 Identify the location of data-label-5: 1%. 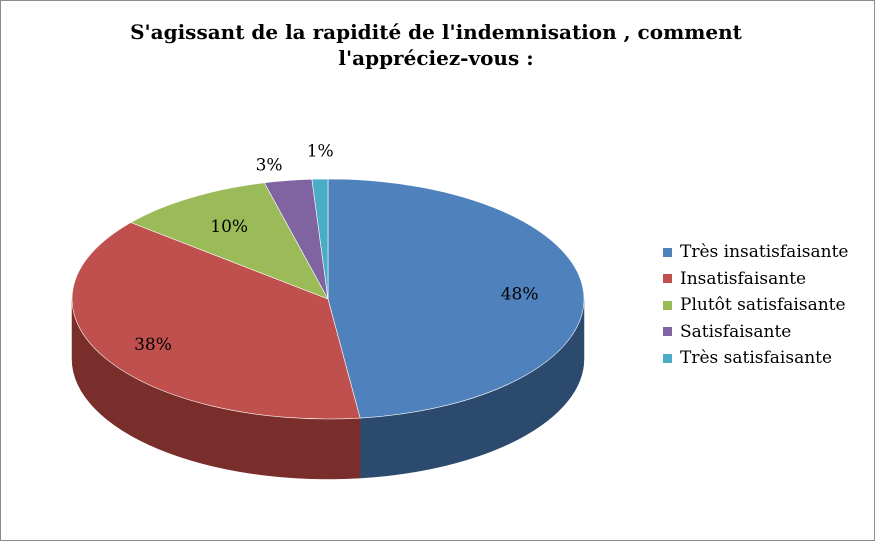
(320, 152).